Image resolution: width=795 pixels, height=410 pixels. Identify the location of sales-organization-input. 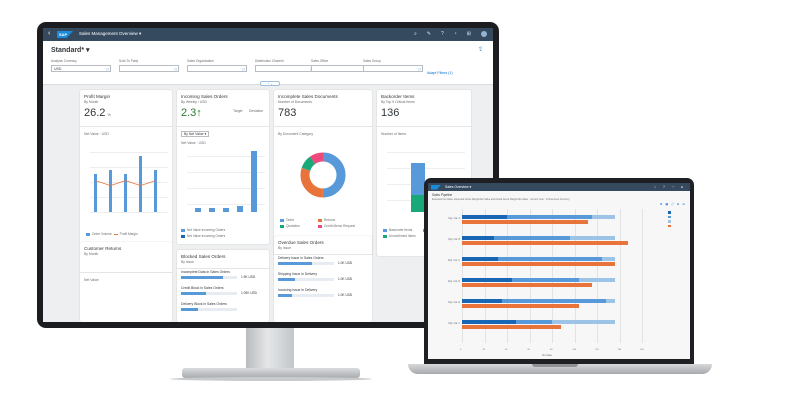
(217, 68).